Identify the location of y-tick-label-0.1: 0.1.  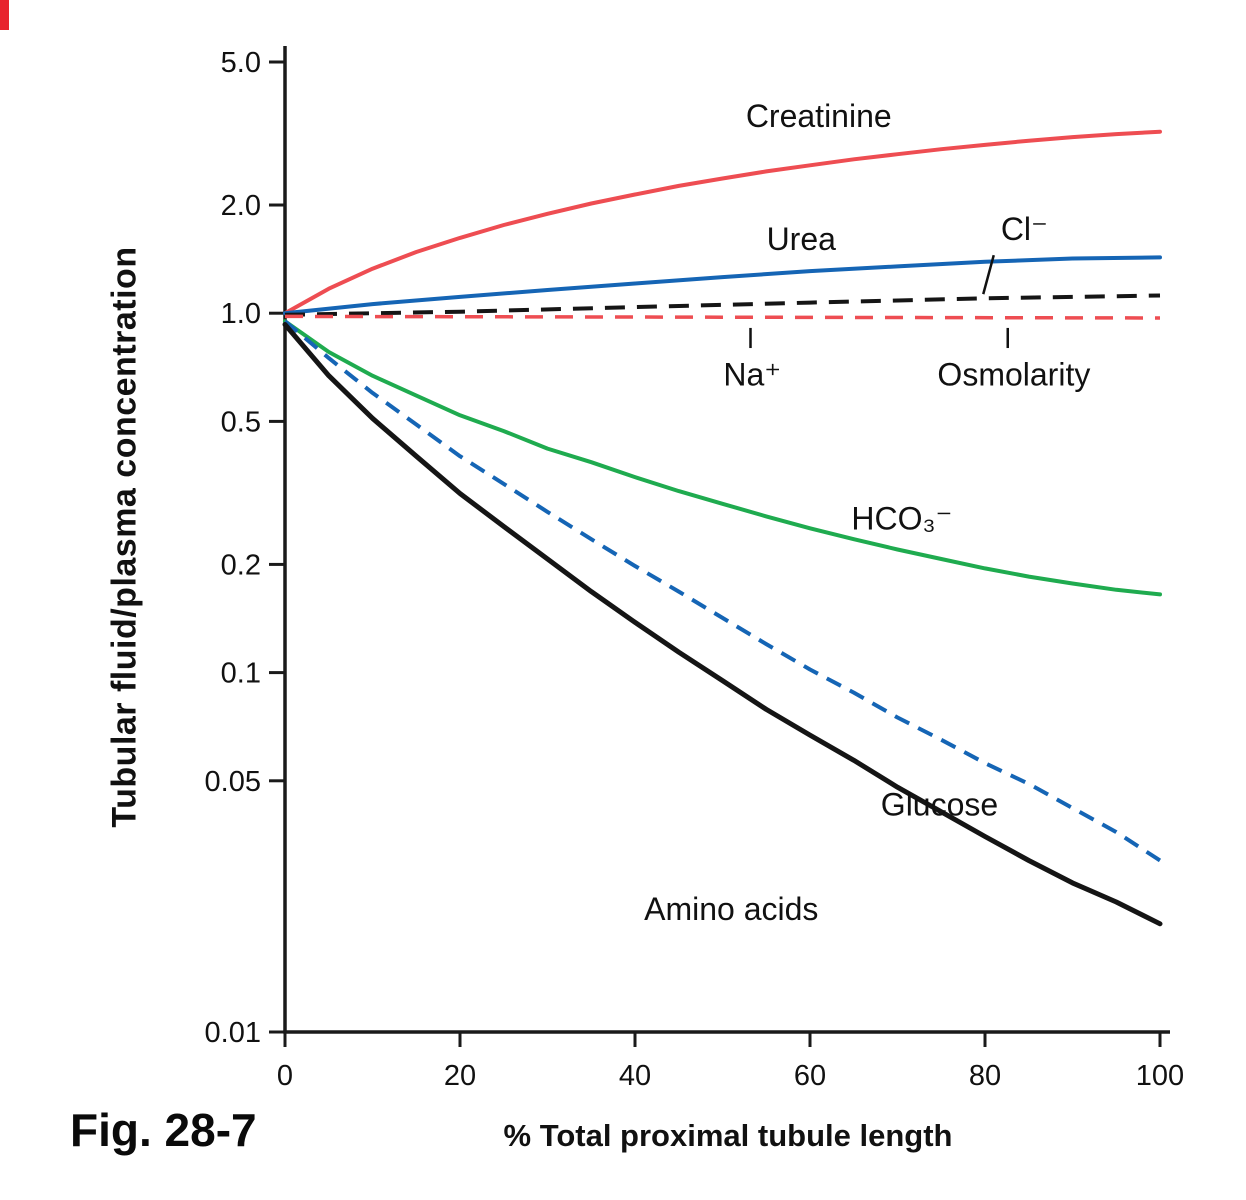
(241, 674).